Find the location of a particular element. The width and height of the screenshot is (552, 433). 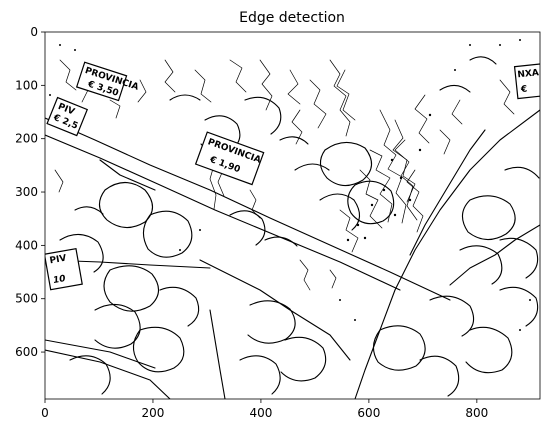

price-sign-line1: PIV is located at coordinates (58, 260).